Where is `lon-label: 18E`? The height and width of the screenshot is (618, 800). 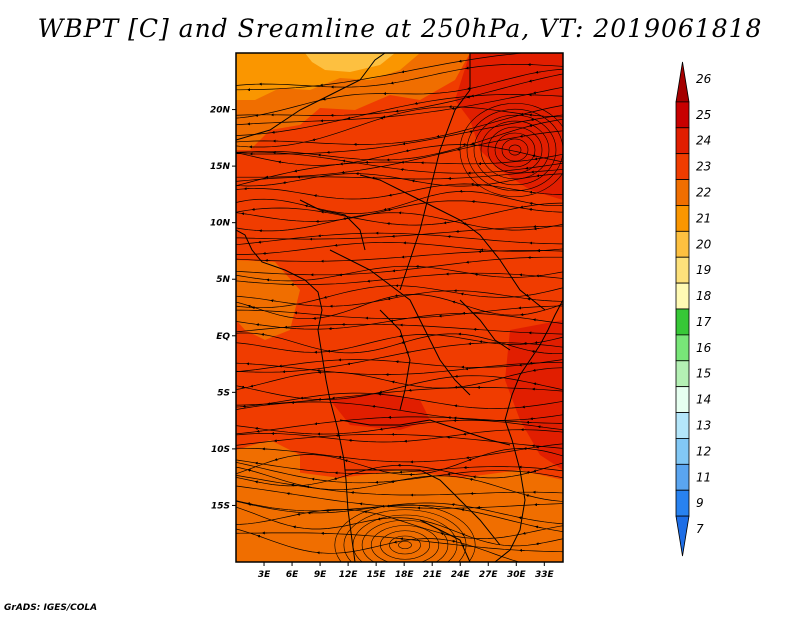 lon-label: 18E is located at coordinates (405, 575).